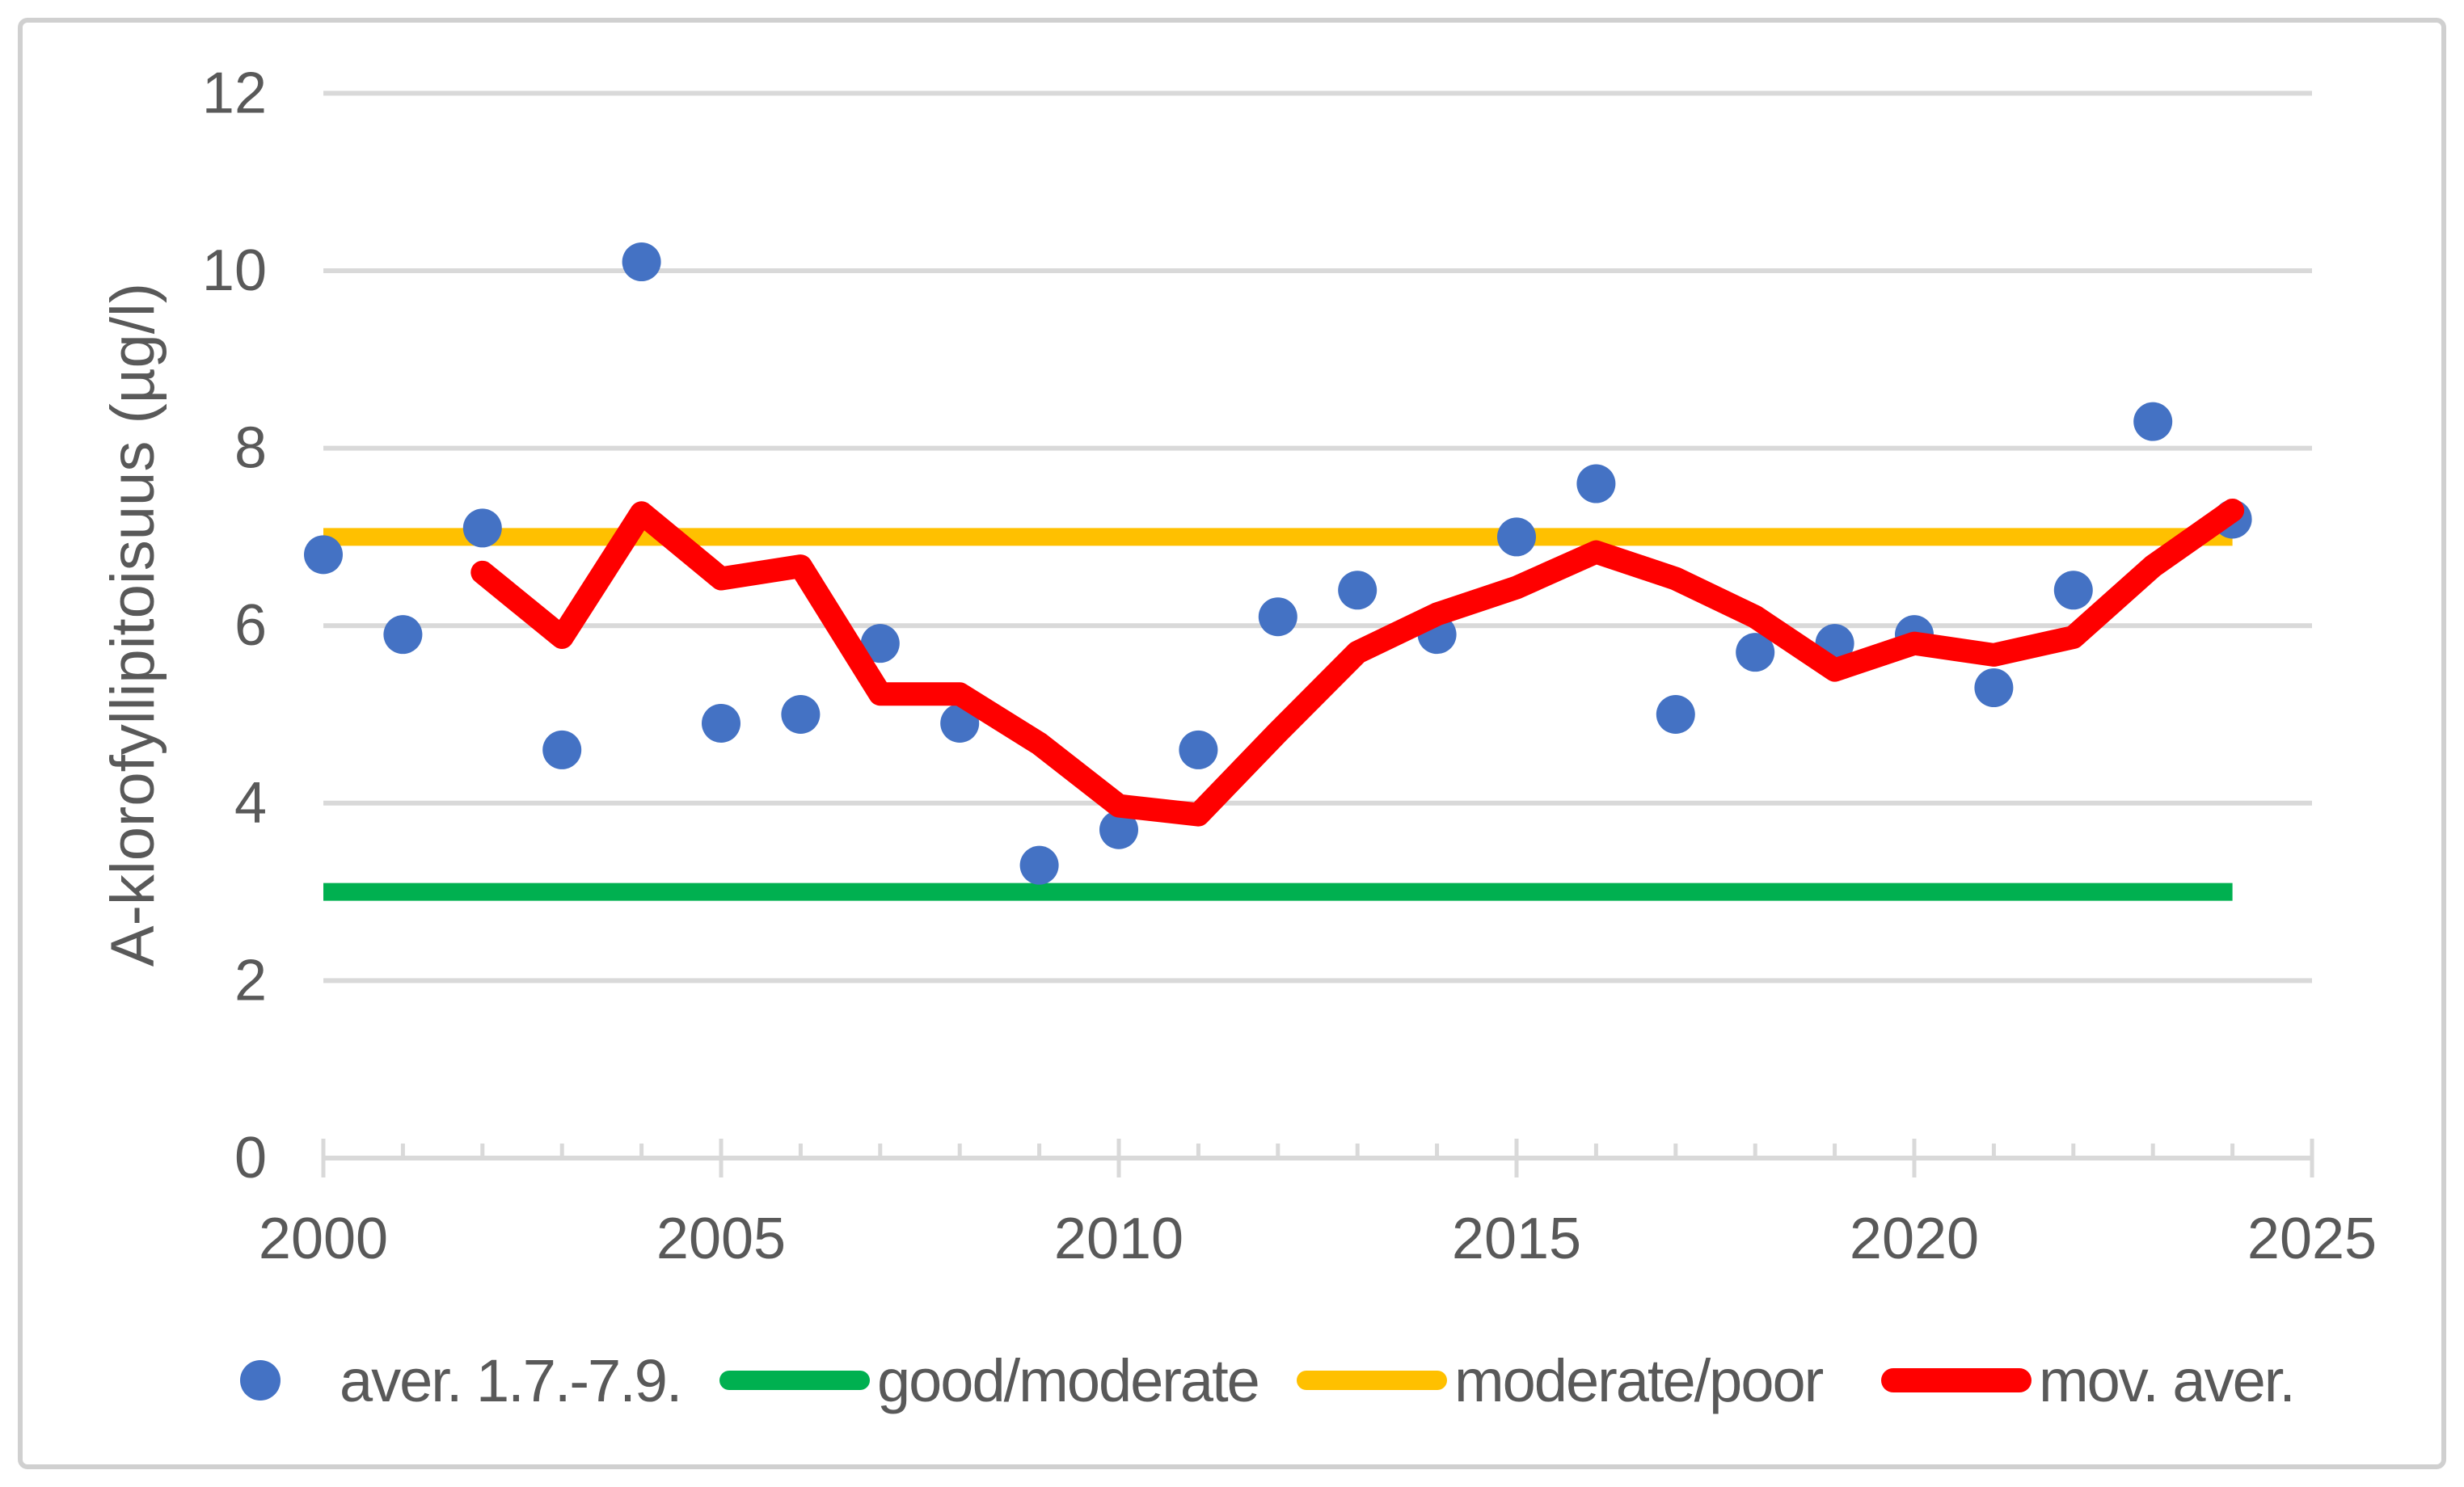 The width and height of the screenshot is (2464, 1487). I want to click on y-tick-label: 12, so click(235, 93).